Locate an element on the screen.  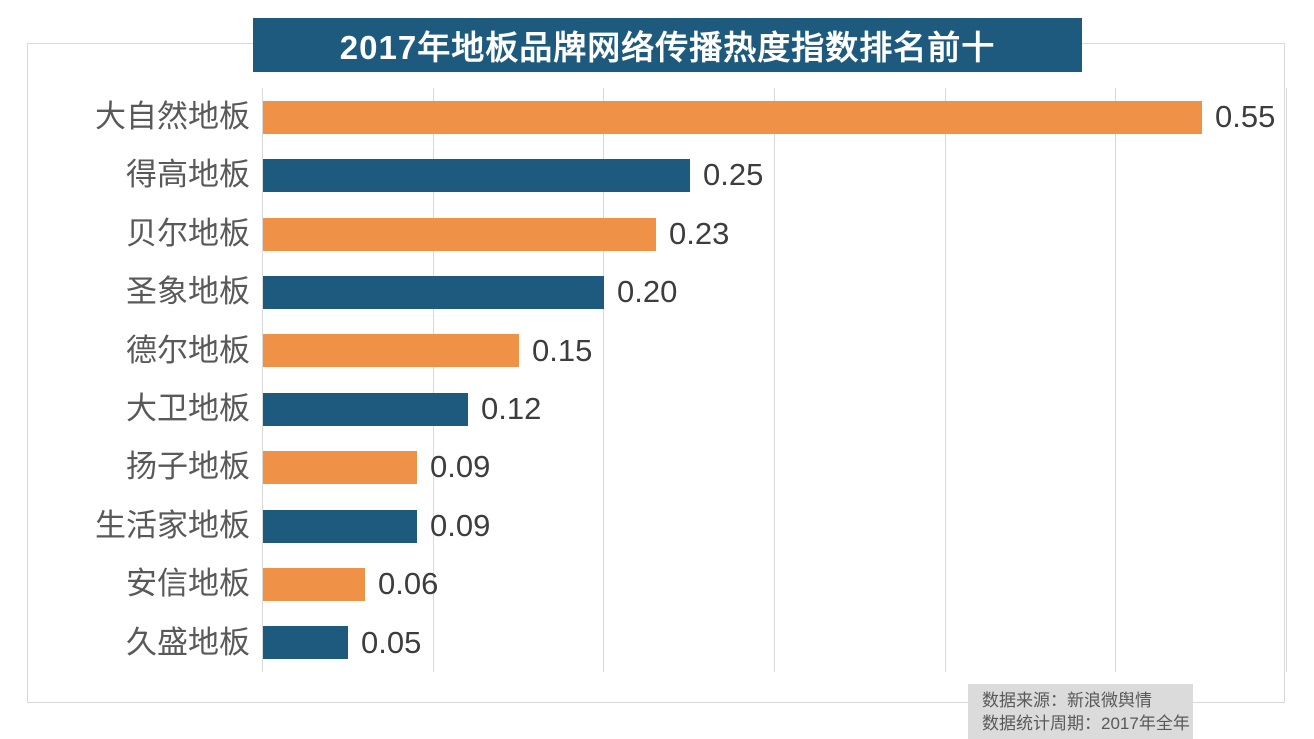
category-label: 圣象地板 is located at coordinates (188, 292).